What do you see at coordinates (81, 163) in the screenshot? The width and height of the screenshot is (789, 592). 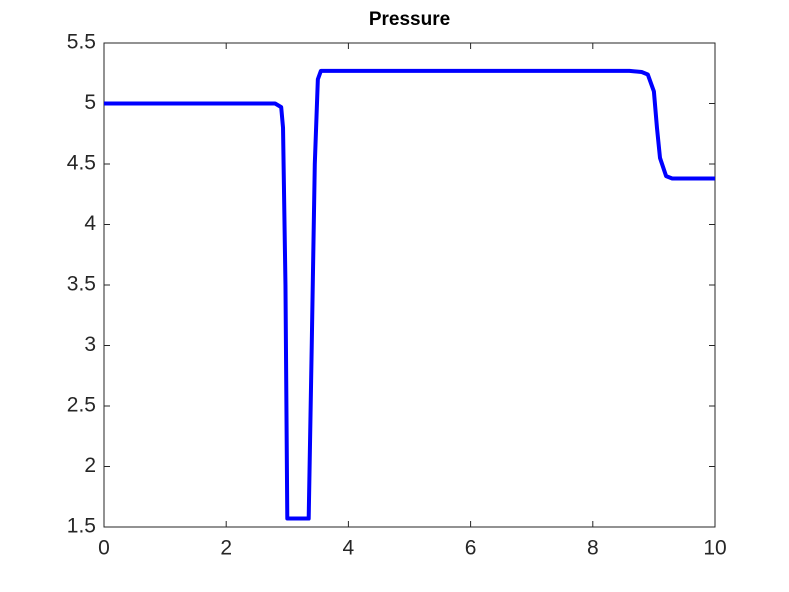 I see `y-tick-label: 4.5` at bounding box center [81, 163].